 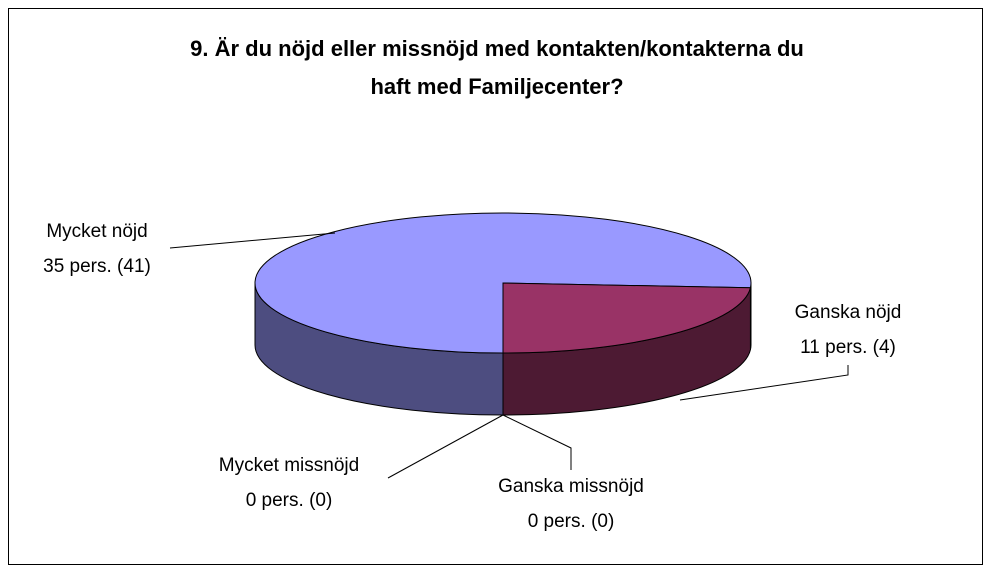 What do you see at coordinates (571, 486) in the screenshot?
I see `slice-label: Ganska missnöjd` at bounding box center [571, 486].